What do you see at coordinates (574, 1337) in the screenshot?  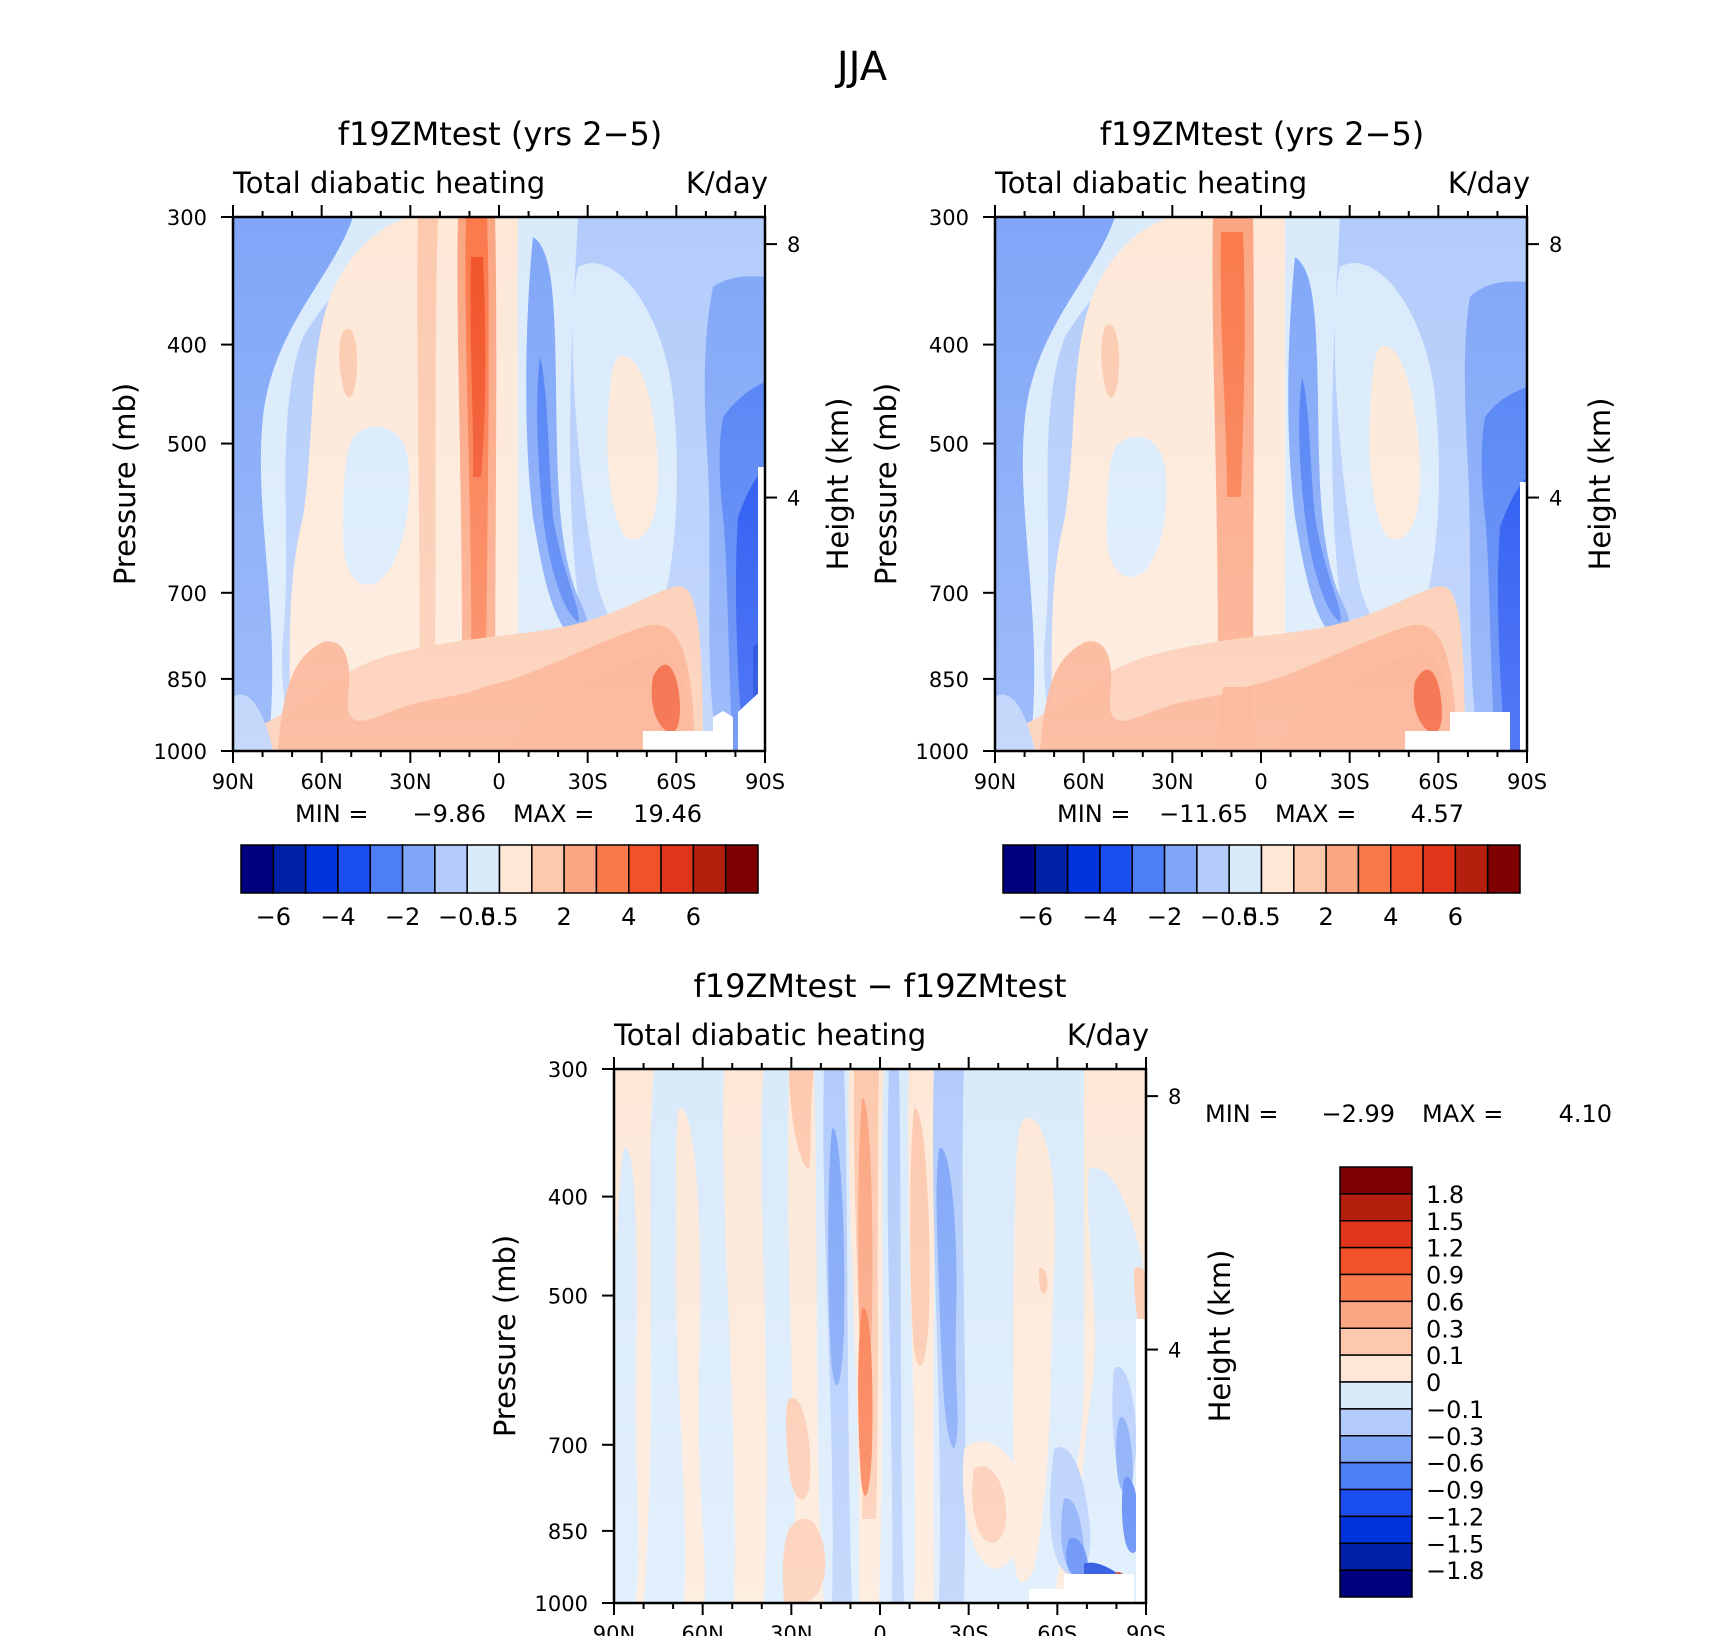 I see `panel-3-y-axis: 300 400 500 700 850 1000` at bounding box center [574, 1337].